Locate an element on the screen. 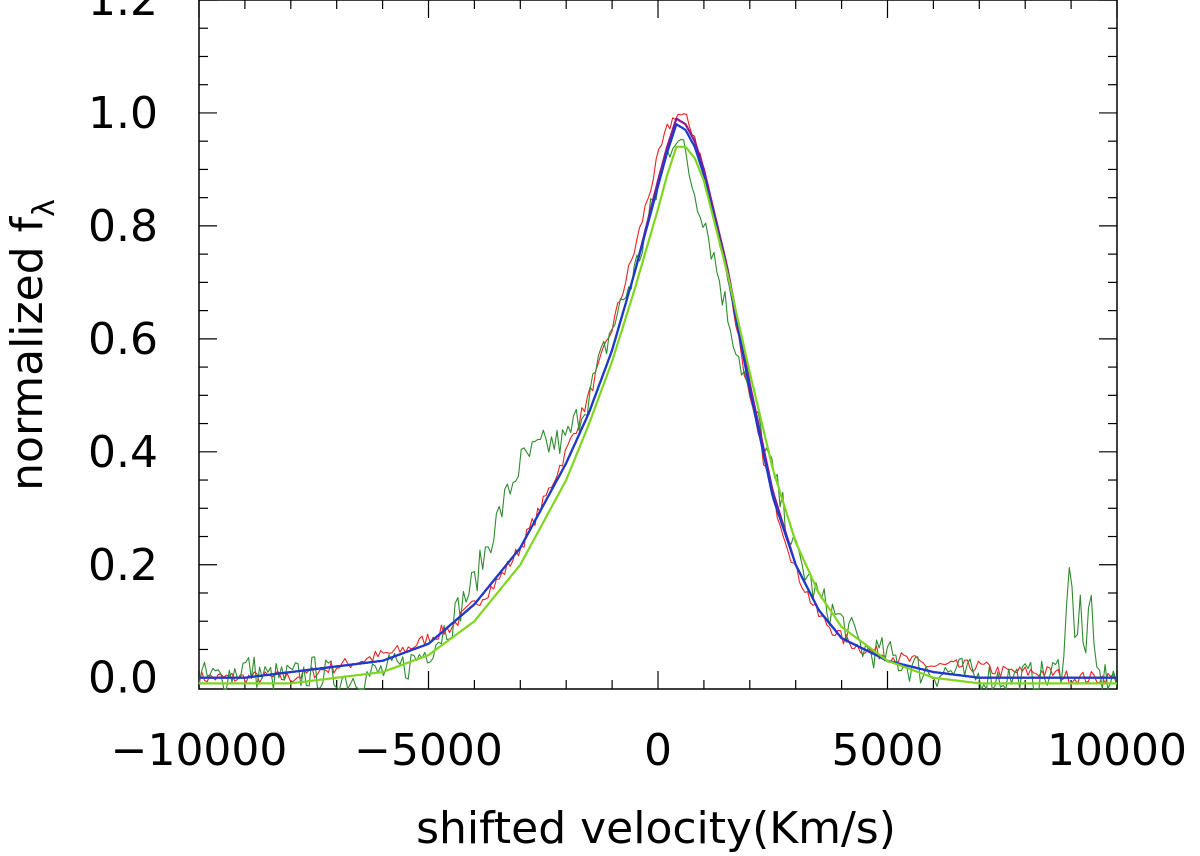 The width and height of the screenshot is (1200, 856). y-axis-title-subscript: λ is located at coordinates (44, 208).